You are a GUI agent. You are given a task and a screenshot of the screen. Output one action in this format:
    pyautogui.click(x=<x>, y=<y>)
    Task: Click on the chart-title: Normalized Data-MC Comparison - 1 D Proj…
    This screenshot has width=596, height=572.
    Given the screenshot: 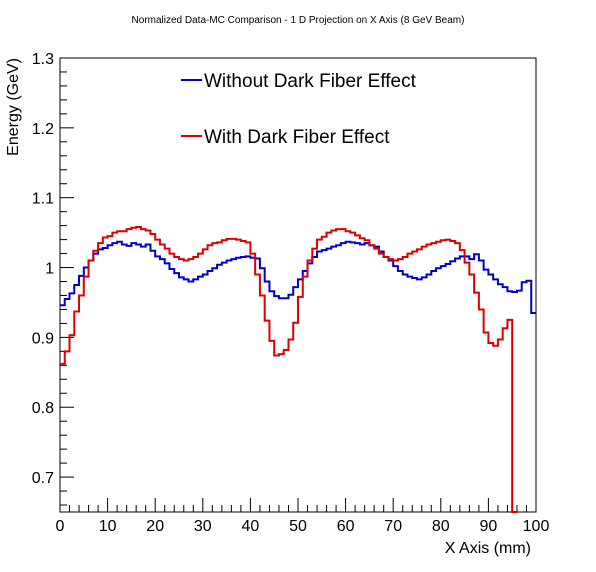 What is the action you would take?
    pyautogui.click(x=298, y=20)
    